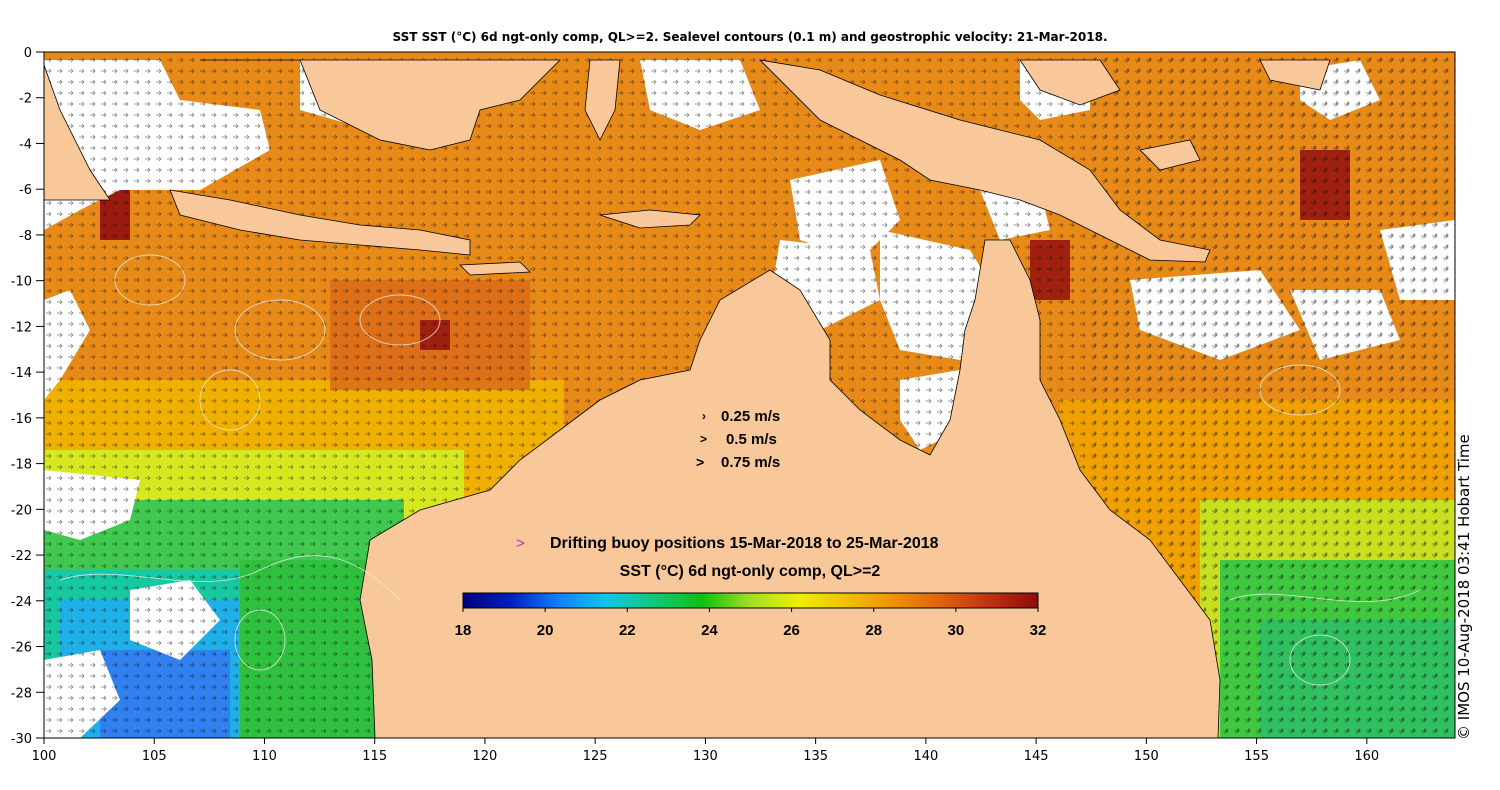 This screenshot has width=1500, height=790. Describe the element at coordinates (21, 465) in the screenshot. I see `y-tick-label: -18` at that location.